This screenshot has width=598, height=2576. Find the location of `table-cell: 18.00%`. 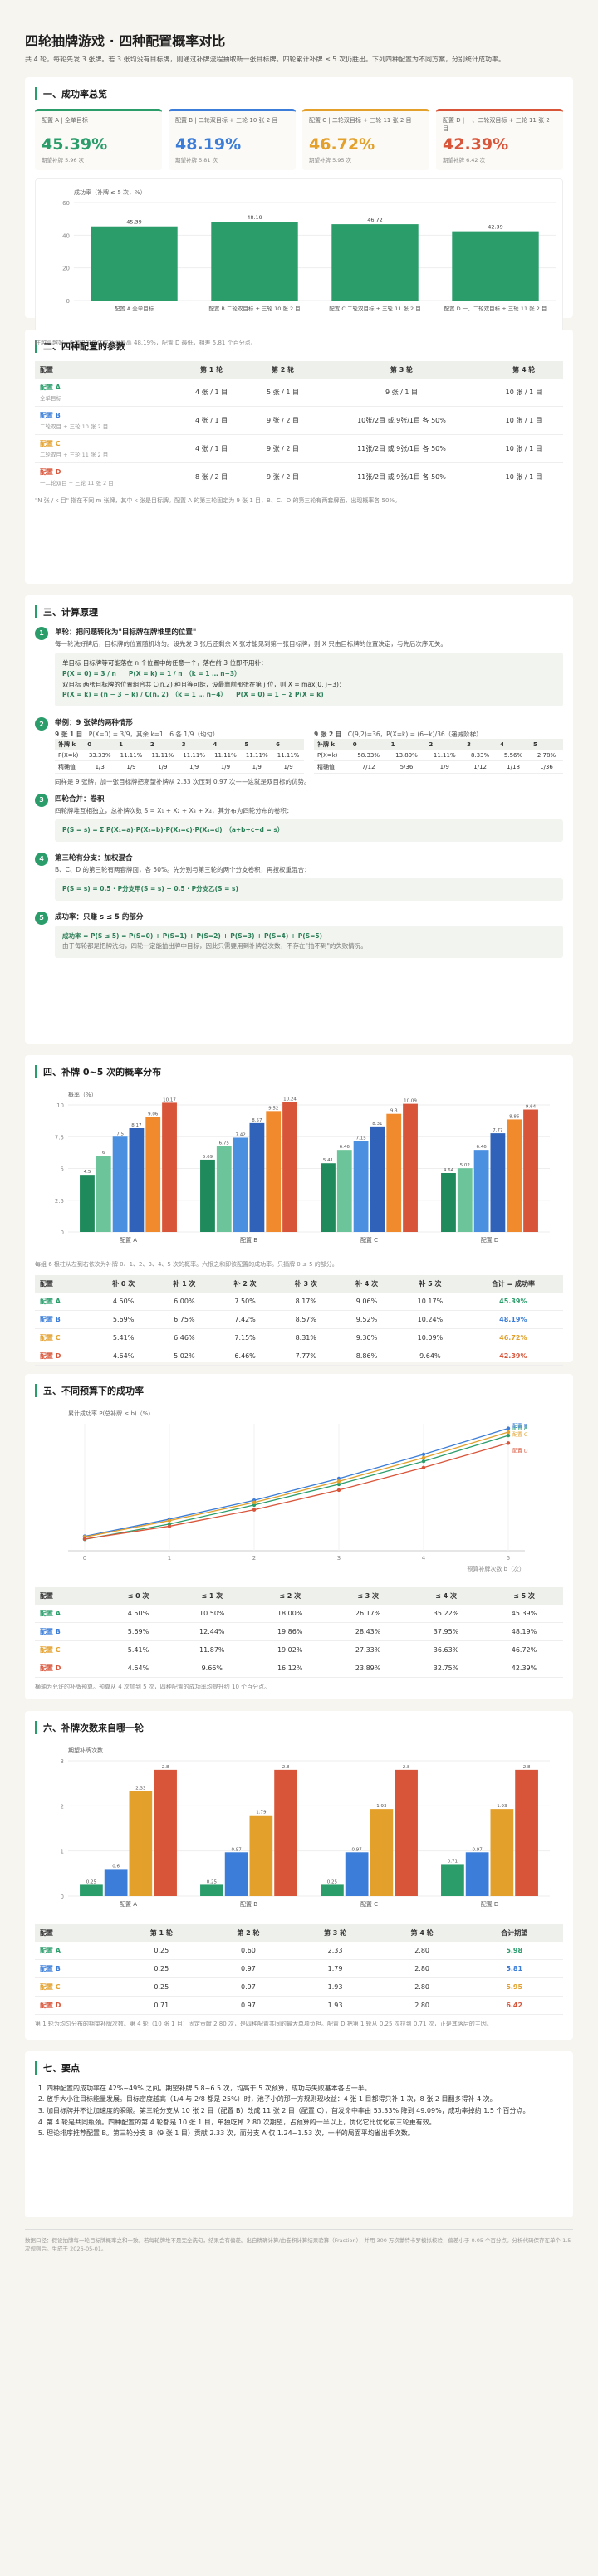

table-cell: 18.00% is located at coordinates (291, 1613).